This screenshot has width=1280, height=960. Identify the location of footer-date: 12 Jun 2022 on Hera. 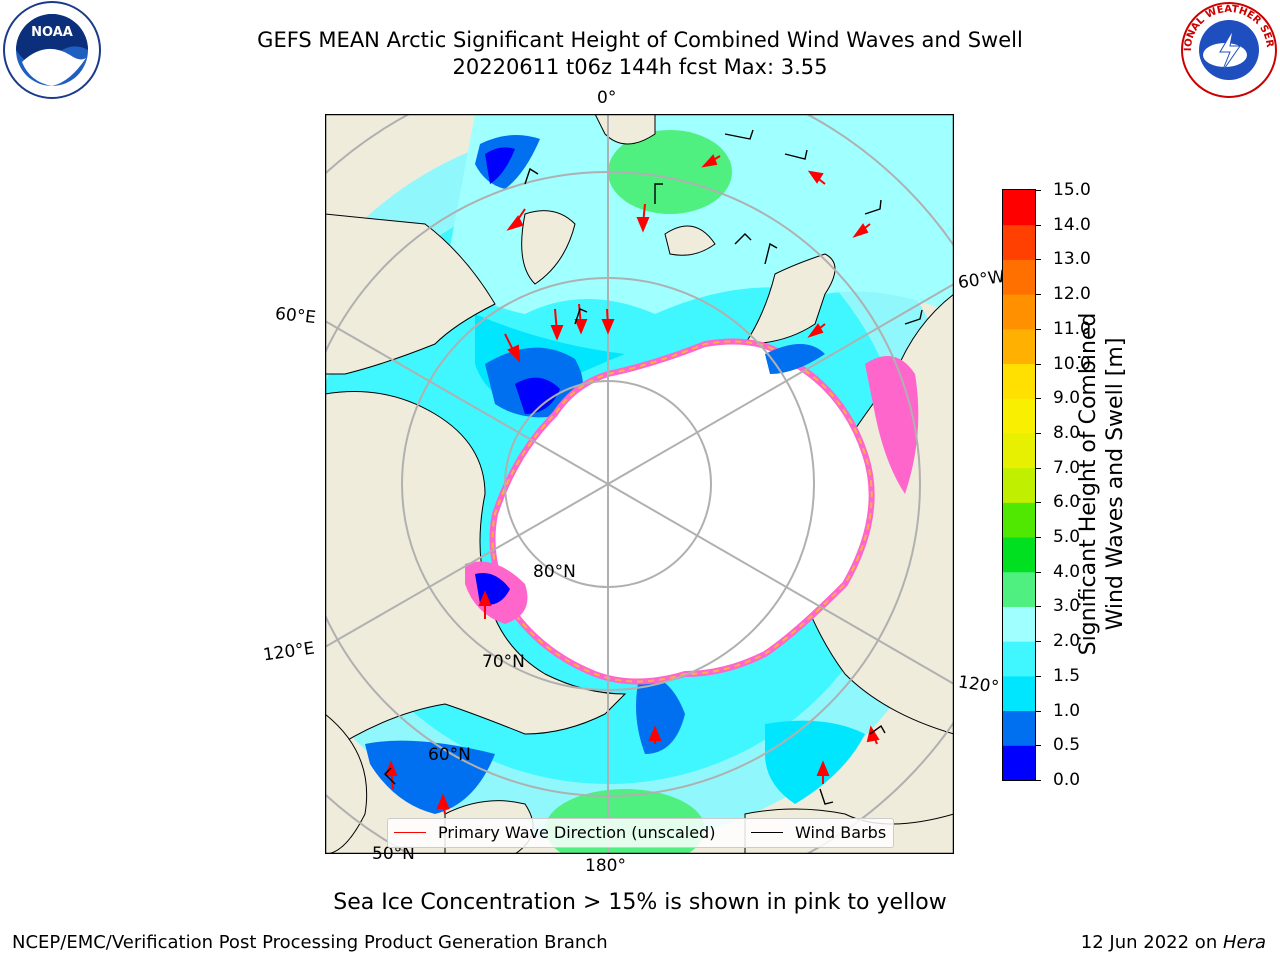
(1173, 942).